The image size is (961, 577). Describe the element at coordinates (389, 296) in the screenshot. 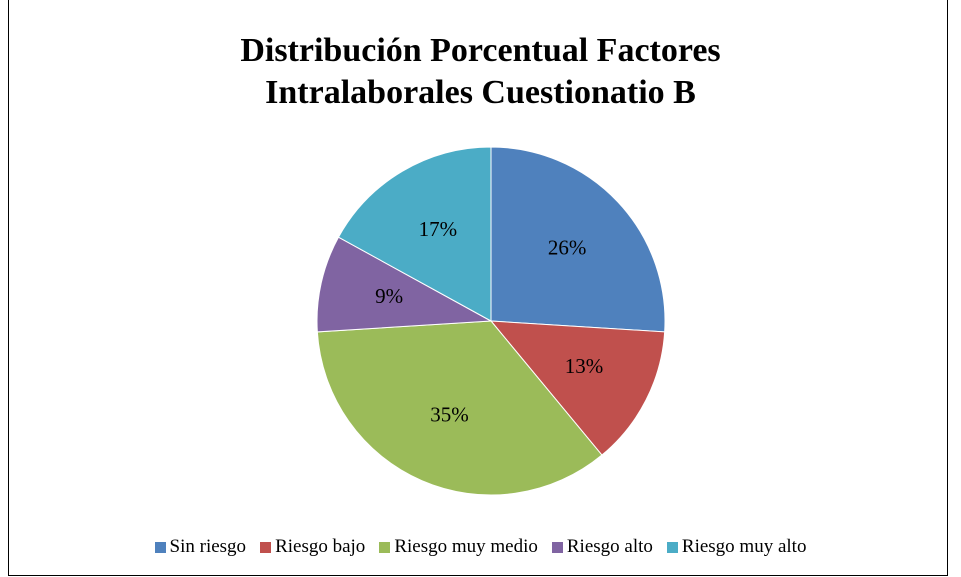

I see `data-label: 9%` at that location.